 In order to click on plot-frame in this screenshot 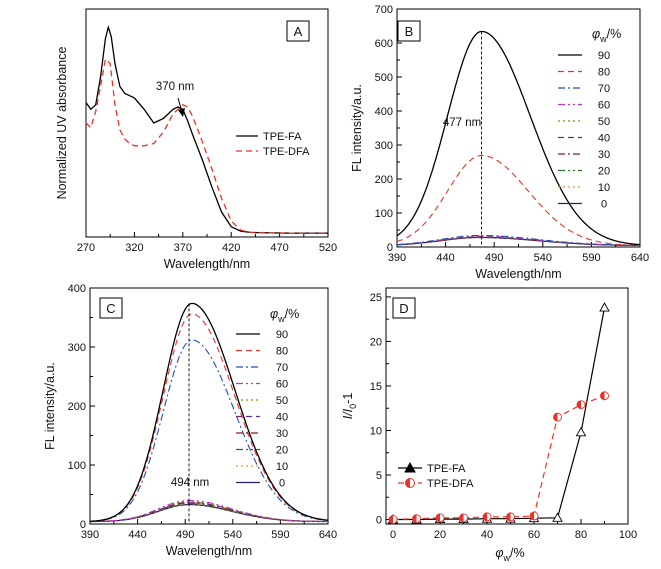, I will do `click(207, 123)`.